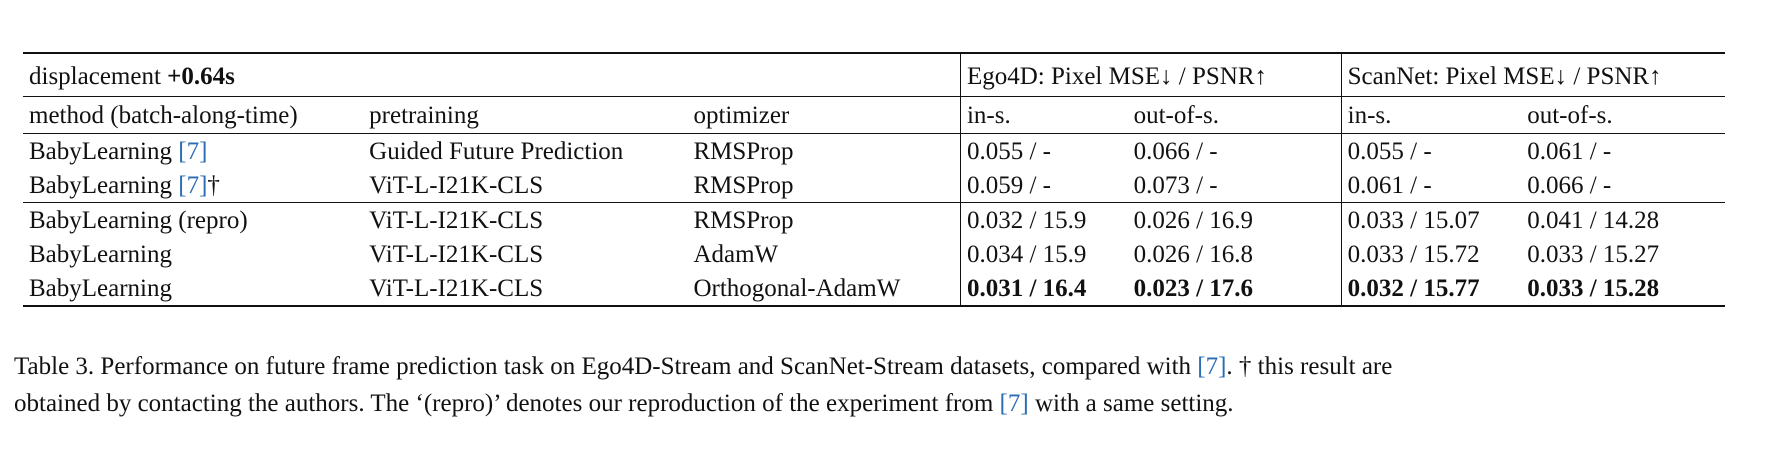  I want to click on scannet-out-of-s-cell: 0.033 / 15.27, so click(1593, 254).